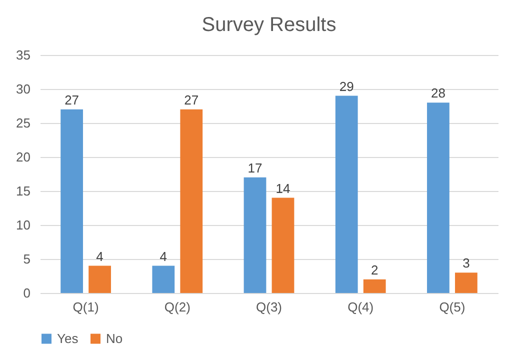 This screenshot has width=523, height=356. Describe the element at coordinates (26, 293) in the screenshot. I see `y-tick-label: 0` at that location.